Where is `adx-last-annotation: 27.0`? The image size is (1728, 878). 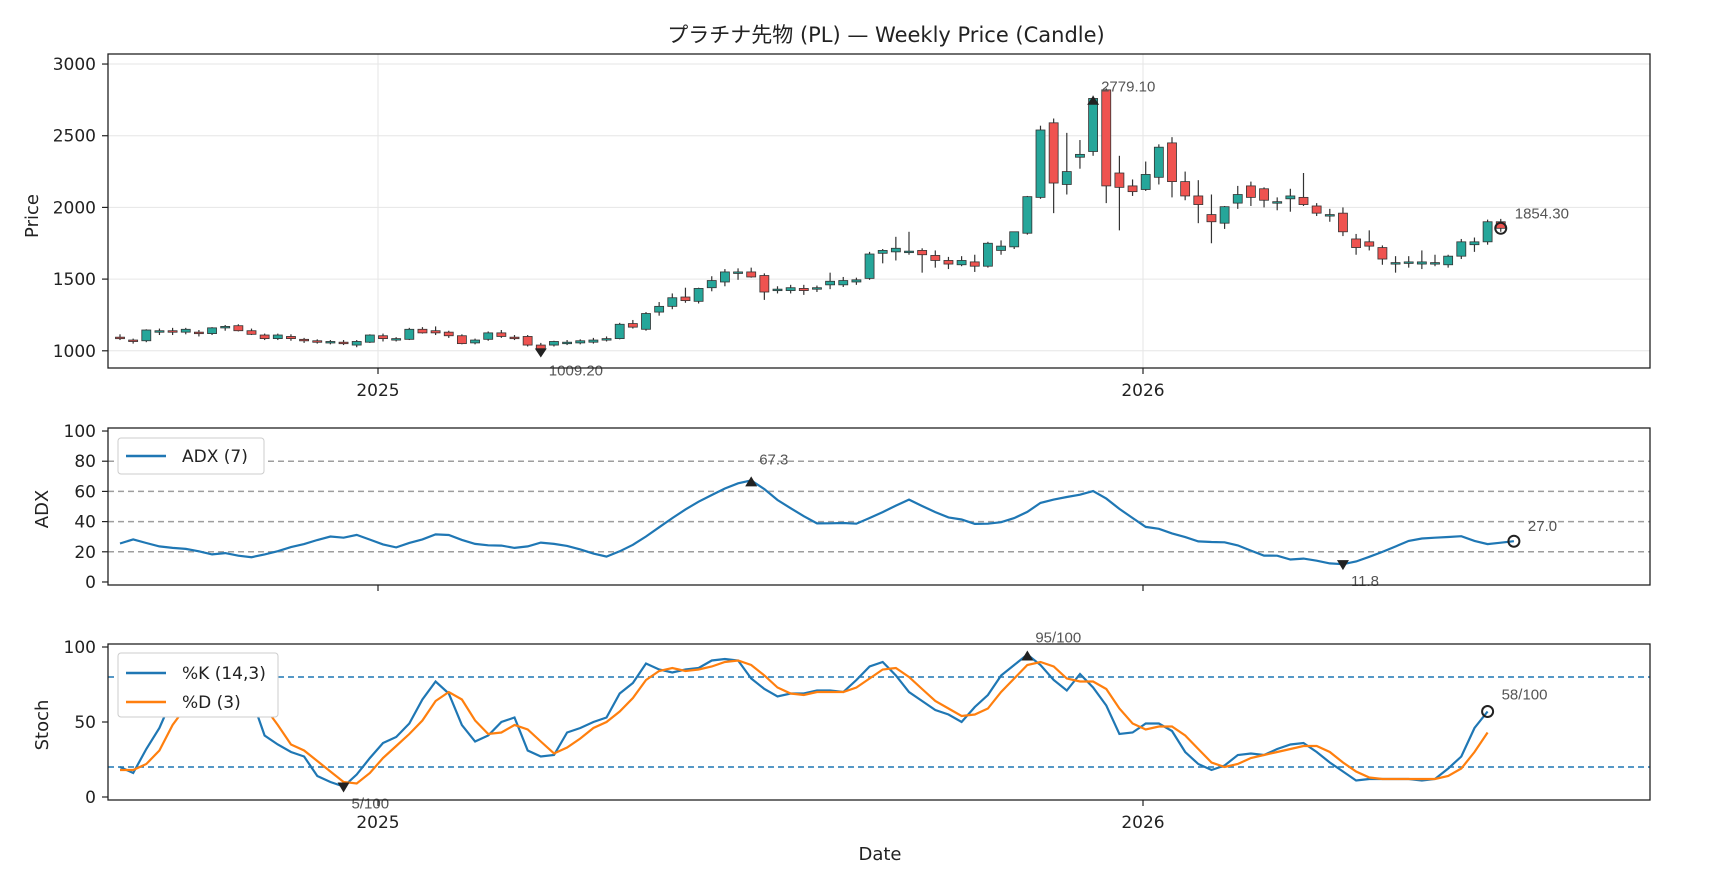
adx-last-annotation: 27.0 is located at coordinates (1542, 526).